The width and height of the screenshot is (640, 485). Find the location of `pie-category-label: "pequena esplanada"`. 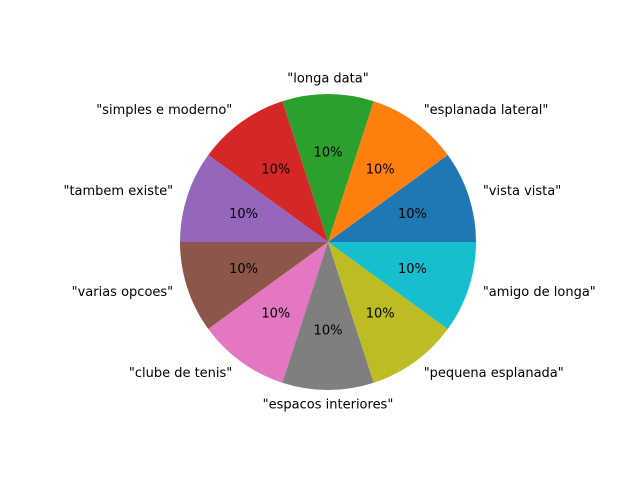

pie-category-label: "pequena esplanada" is located at coordinates (494, 373).